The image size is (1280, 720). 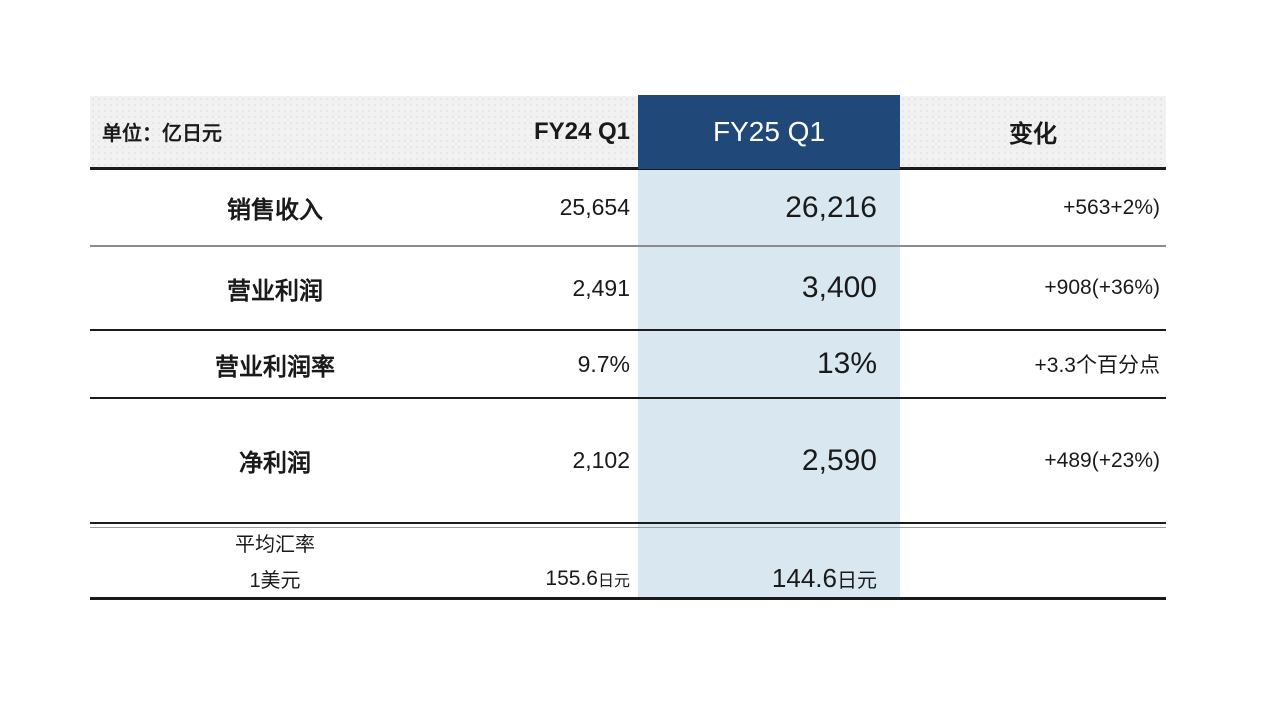 What do you see at coordinates (581, 131) in the screenshot?
I see `column-header-fy24: FY24 Q1` at bounding box center [581, 131].